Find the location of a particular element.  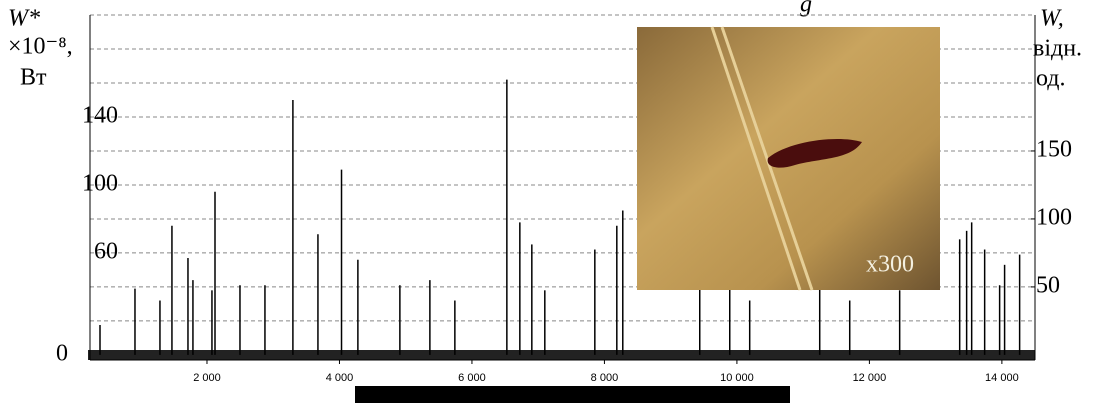

y-tick-label: 60 is located at coordinates (106, 251).